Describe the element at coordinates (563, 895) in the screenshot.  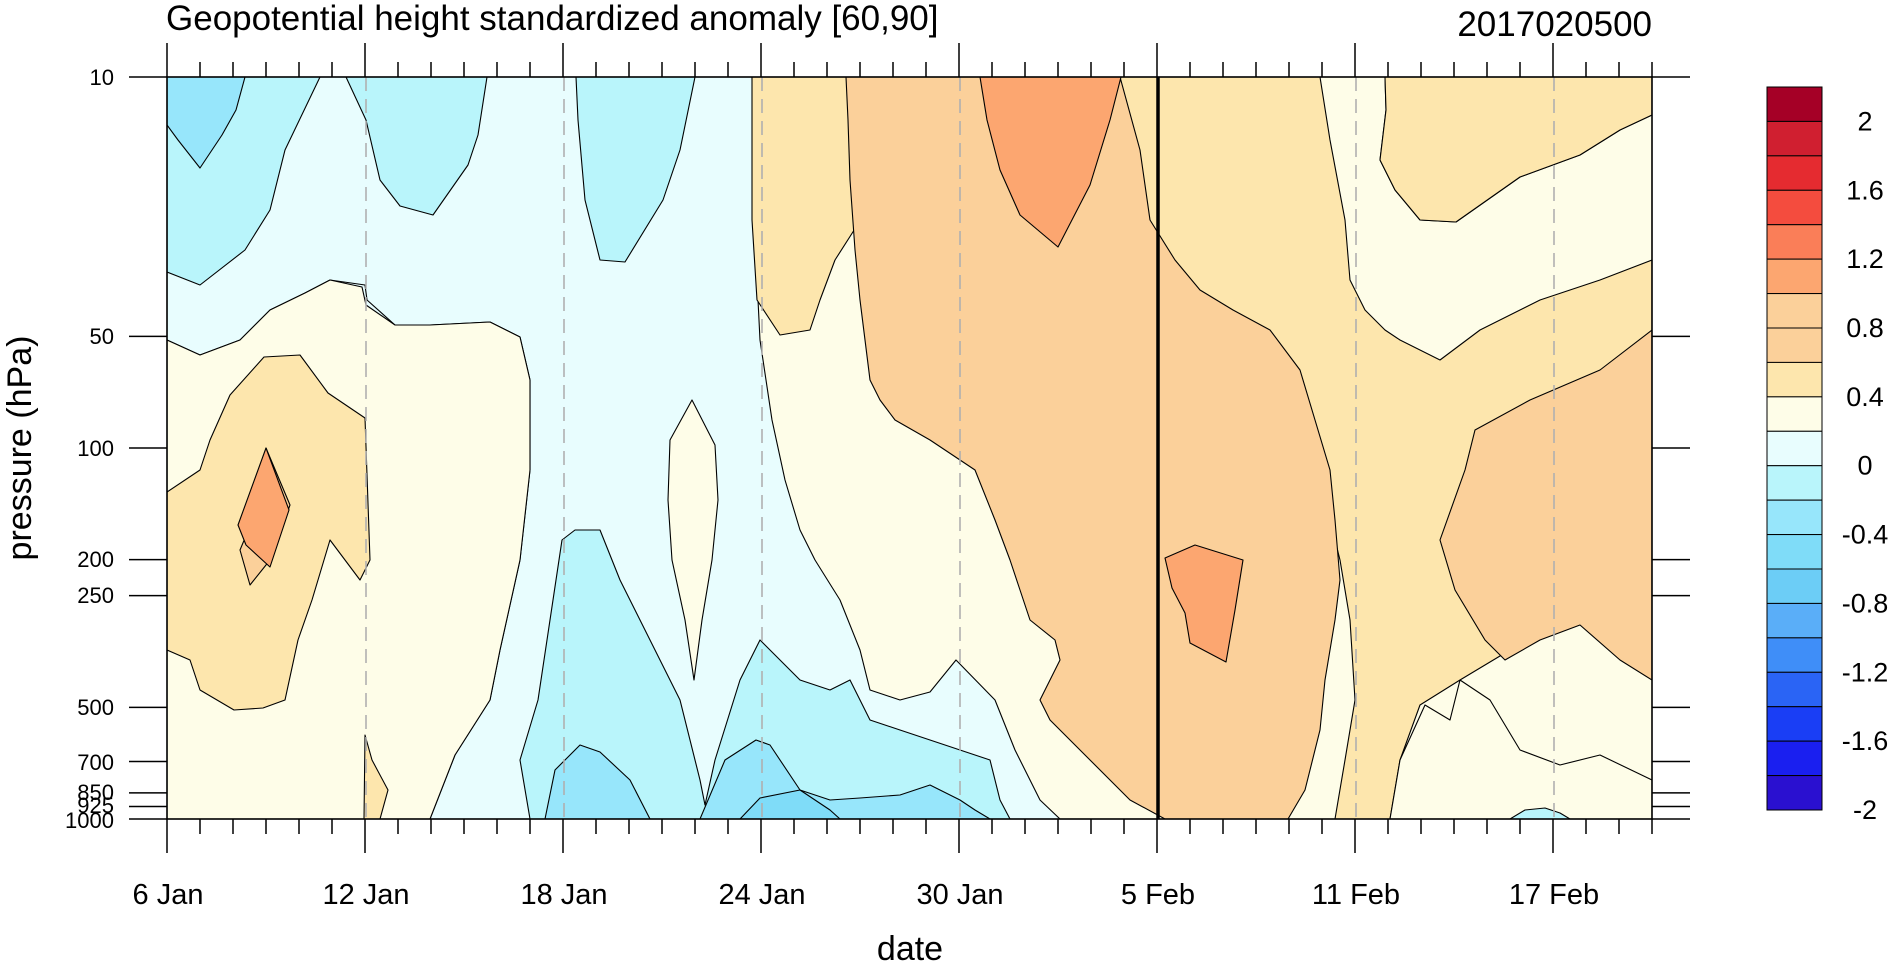
I see `x-tick-label: 18 Jan` at that location.